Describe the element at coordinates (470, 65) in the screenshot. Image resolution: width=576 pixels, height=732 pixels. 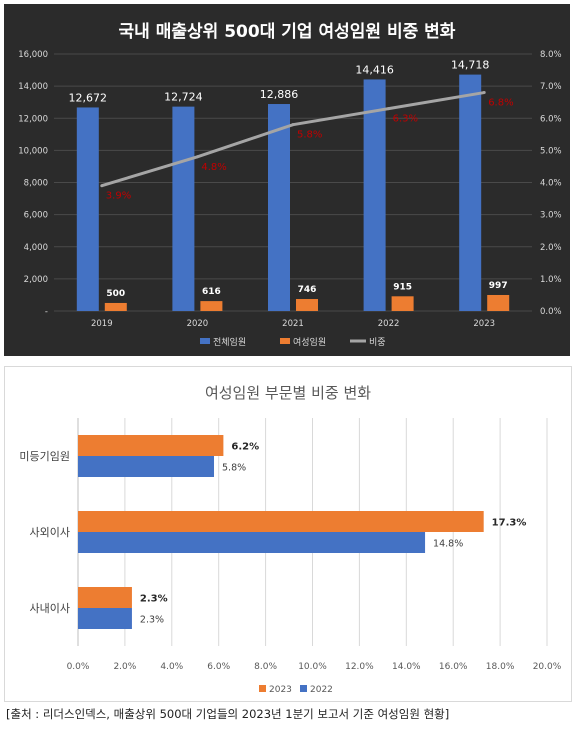
I see `data-label-total: 14,718` at that location.